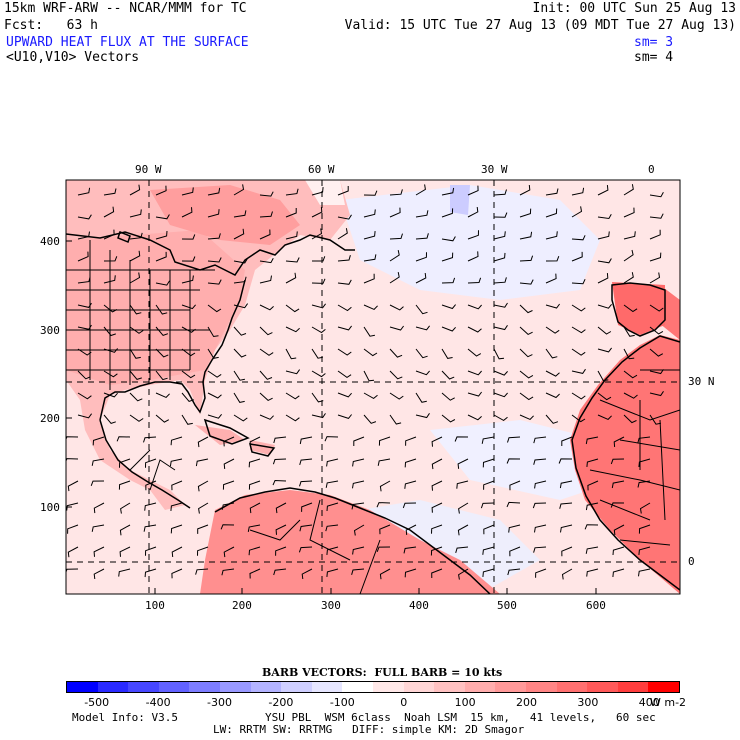  What do you see at coordinates (465, 702) in the screenshot?
I see `color-bar-label: 100` at bounding box center [465, 702].